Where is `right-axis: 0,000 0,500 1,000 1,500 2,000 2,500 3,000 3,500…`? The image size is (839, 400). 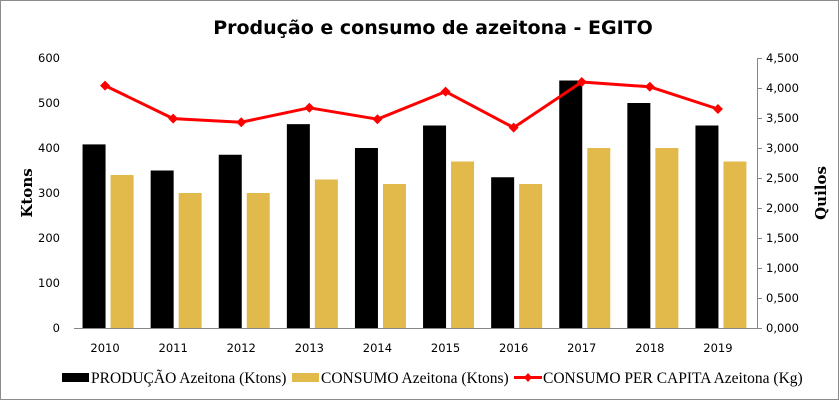
right-axis: 0,000 0,500 1,000 1,500 2,000 2,500 3,000 3,500… is located at coordinates (778, 193).